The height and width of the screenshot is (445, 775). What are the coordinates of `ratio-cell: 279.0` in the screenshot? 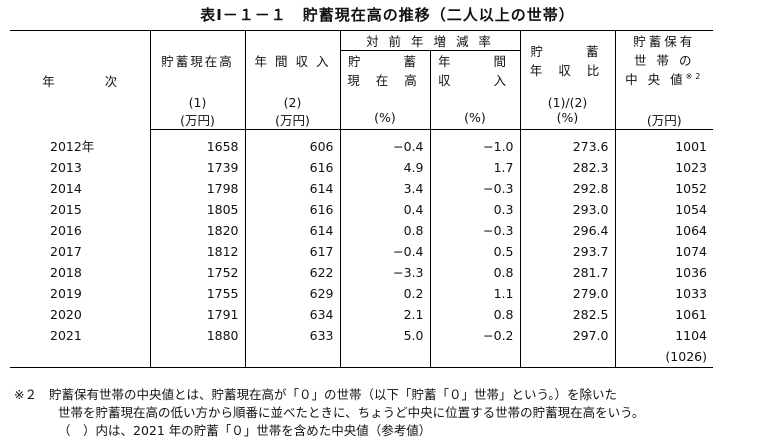 It's located at (567, 293).